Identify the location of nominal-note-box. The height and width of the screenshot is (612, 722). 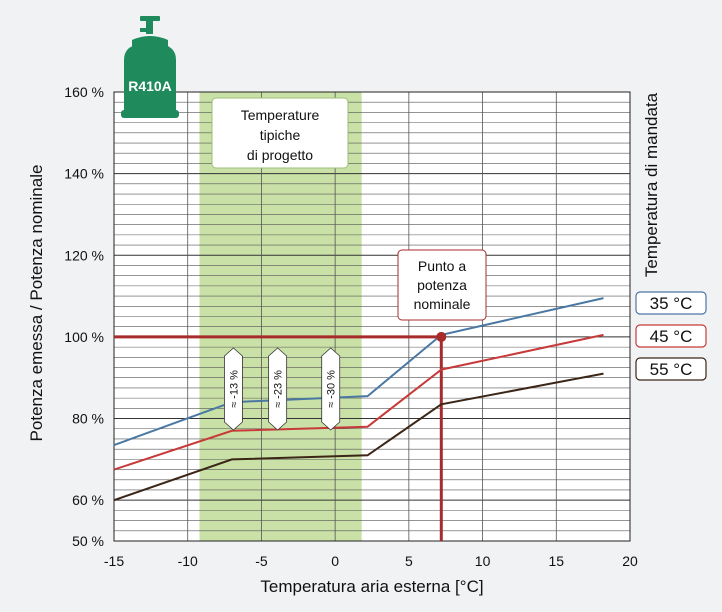
(442, 285).